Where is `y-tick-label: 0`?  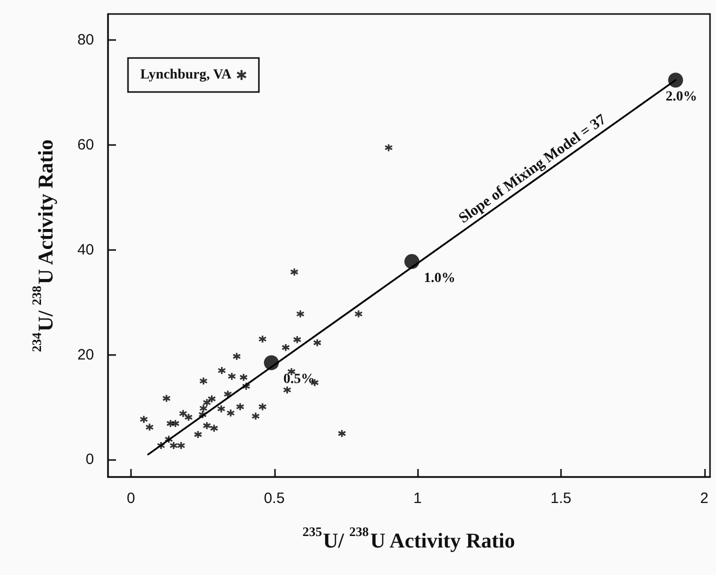
y-tick-label: 0 is located at coordinates (90, 459).